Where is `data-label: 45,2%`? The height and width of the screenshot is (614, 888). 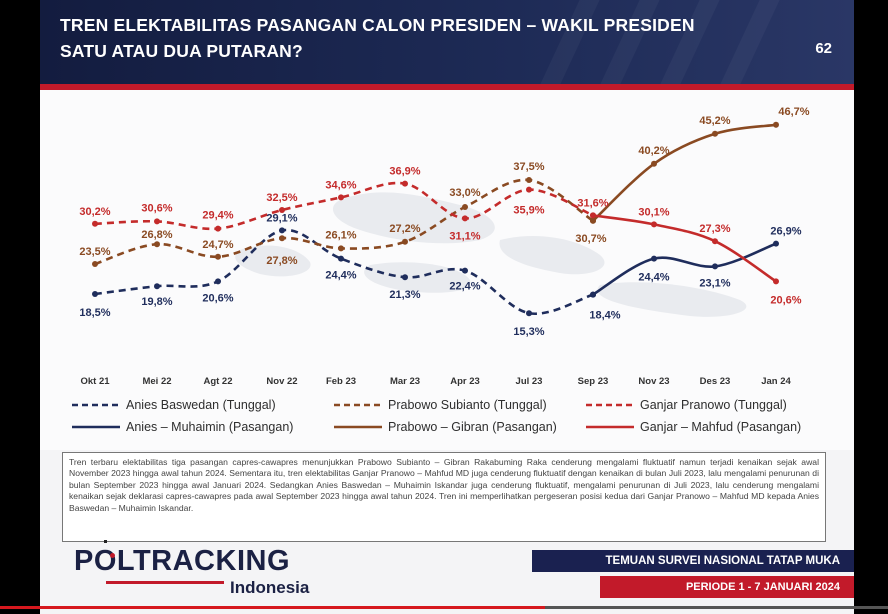
data-label: 45,2% is located at coordinates (714, 121).